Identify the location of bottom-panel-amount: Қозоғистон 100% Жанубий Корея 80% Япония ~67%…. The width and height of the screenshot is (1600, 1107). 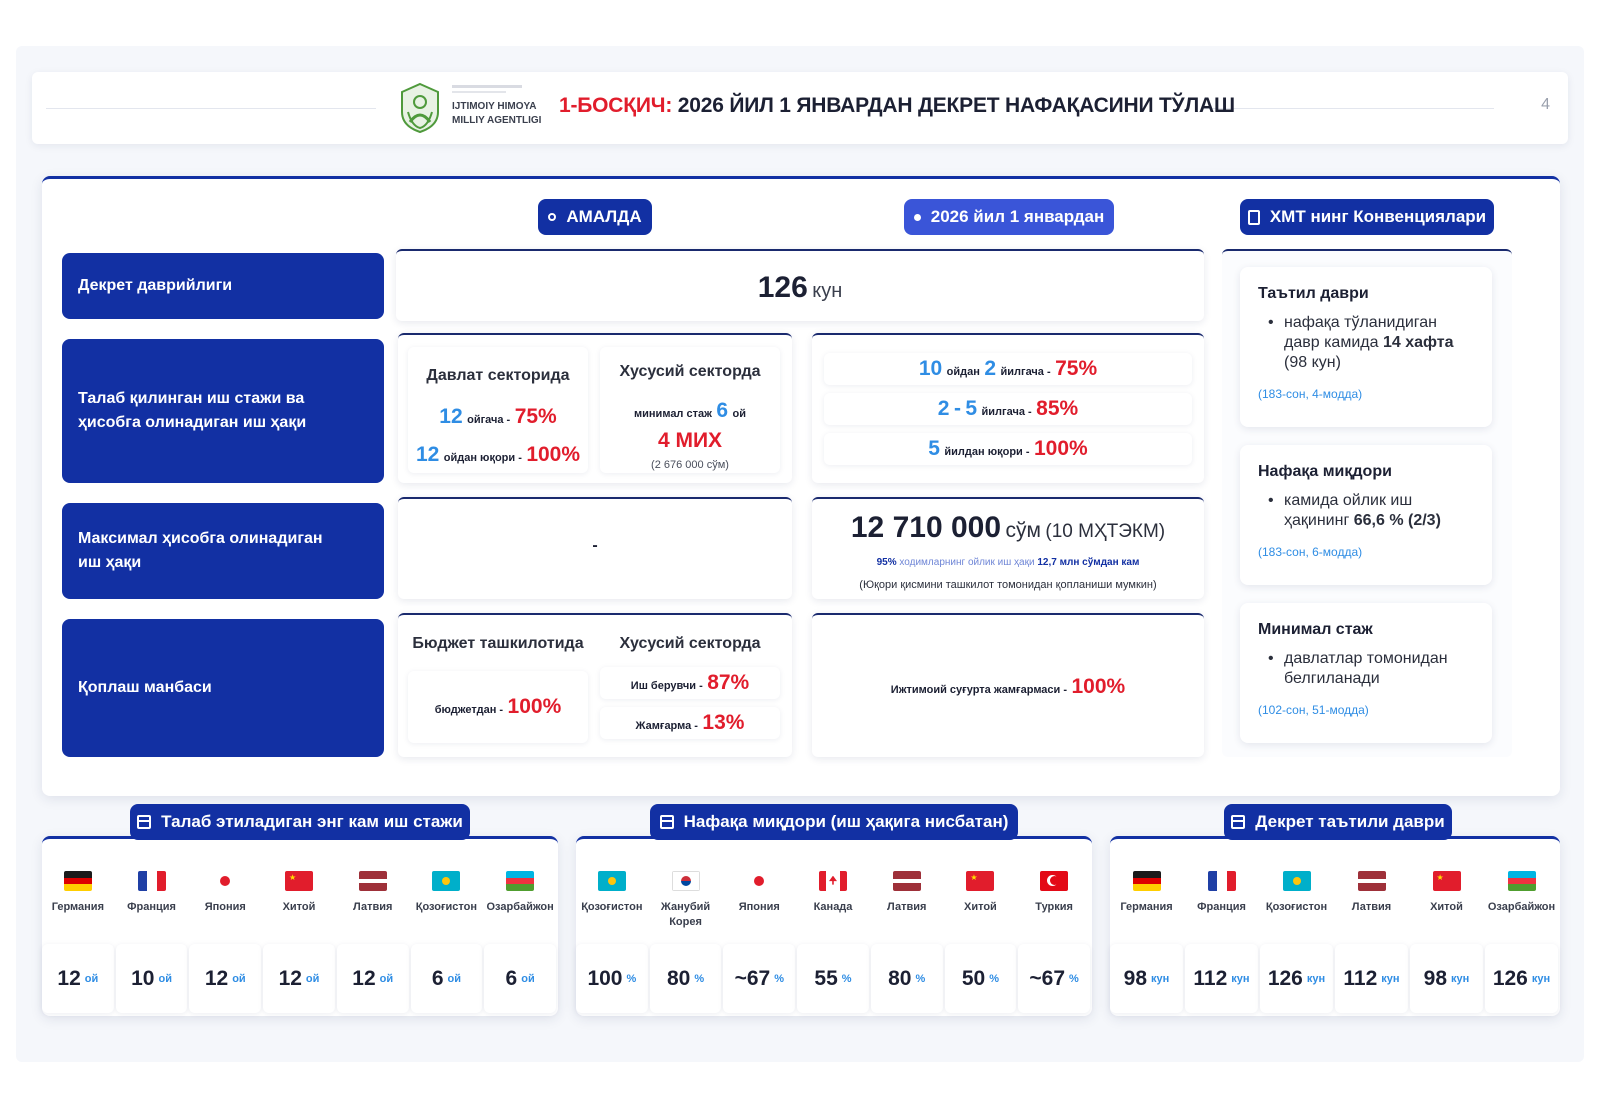
(834, 926).